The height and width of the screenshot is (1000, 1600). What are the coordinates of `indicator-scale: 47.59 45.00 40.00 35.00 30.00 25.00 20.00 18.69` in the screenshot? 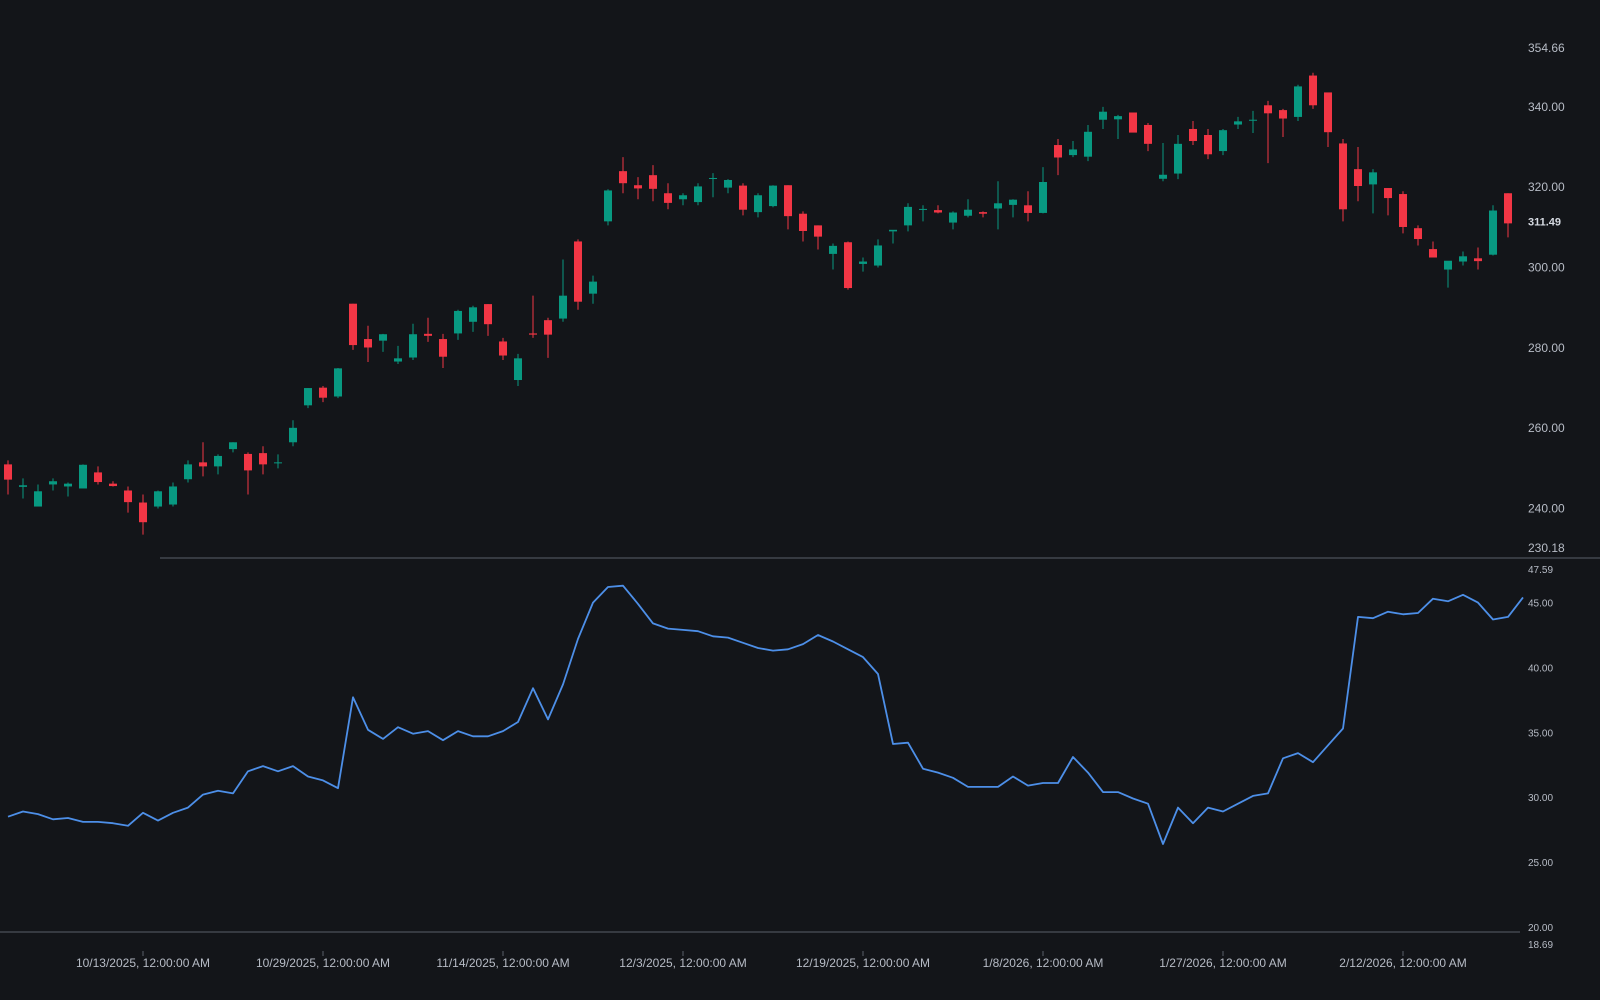 It's located at (1540, 758).